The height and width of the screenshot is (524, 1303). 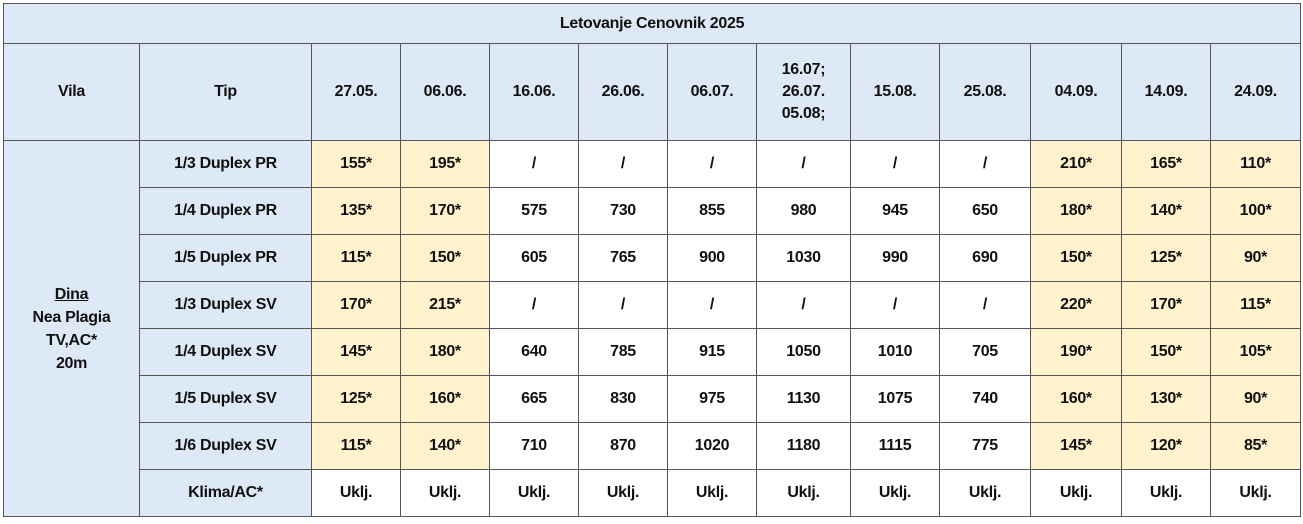 What do you see at coordinates (803, 352) in the screenshot?
I see `price-cell: 1050` at bounding box center [803, 352].